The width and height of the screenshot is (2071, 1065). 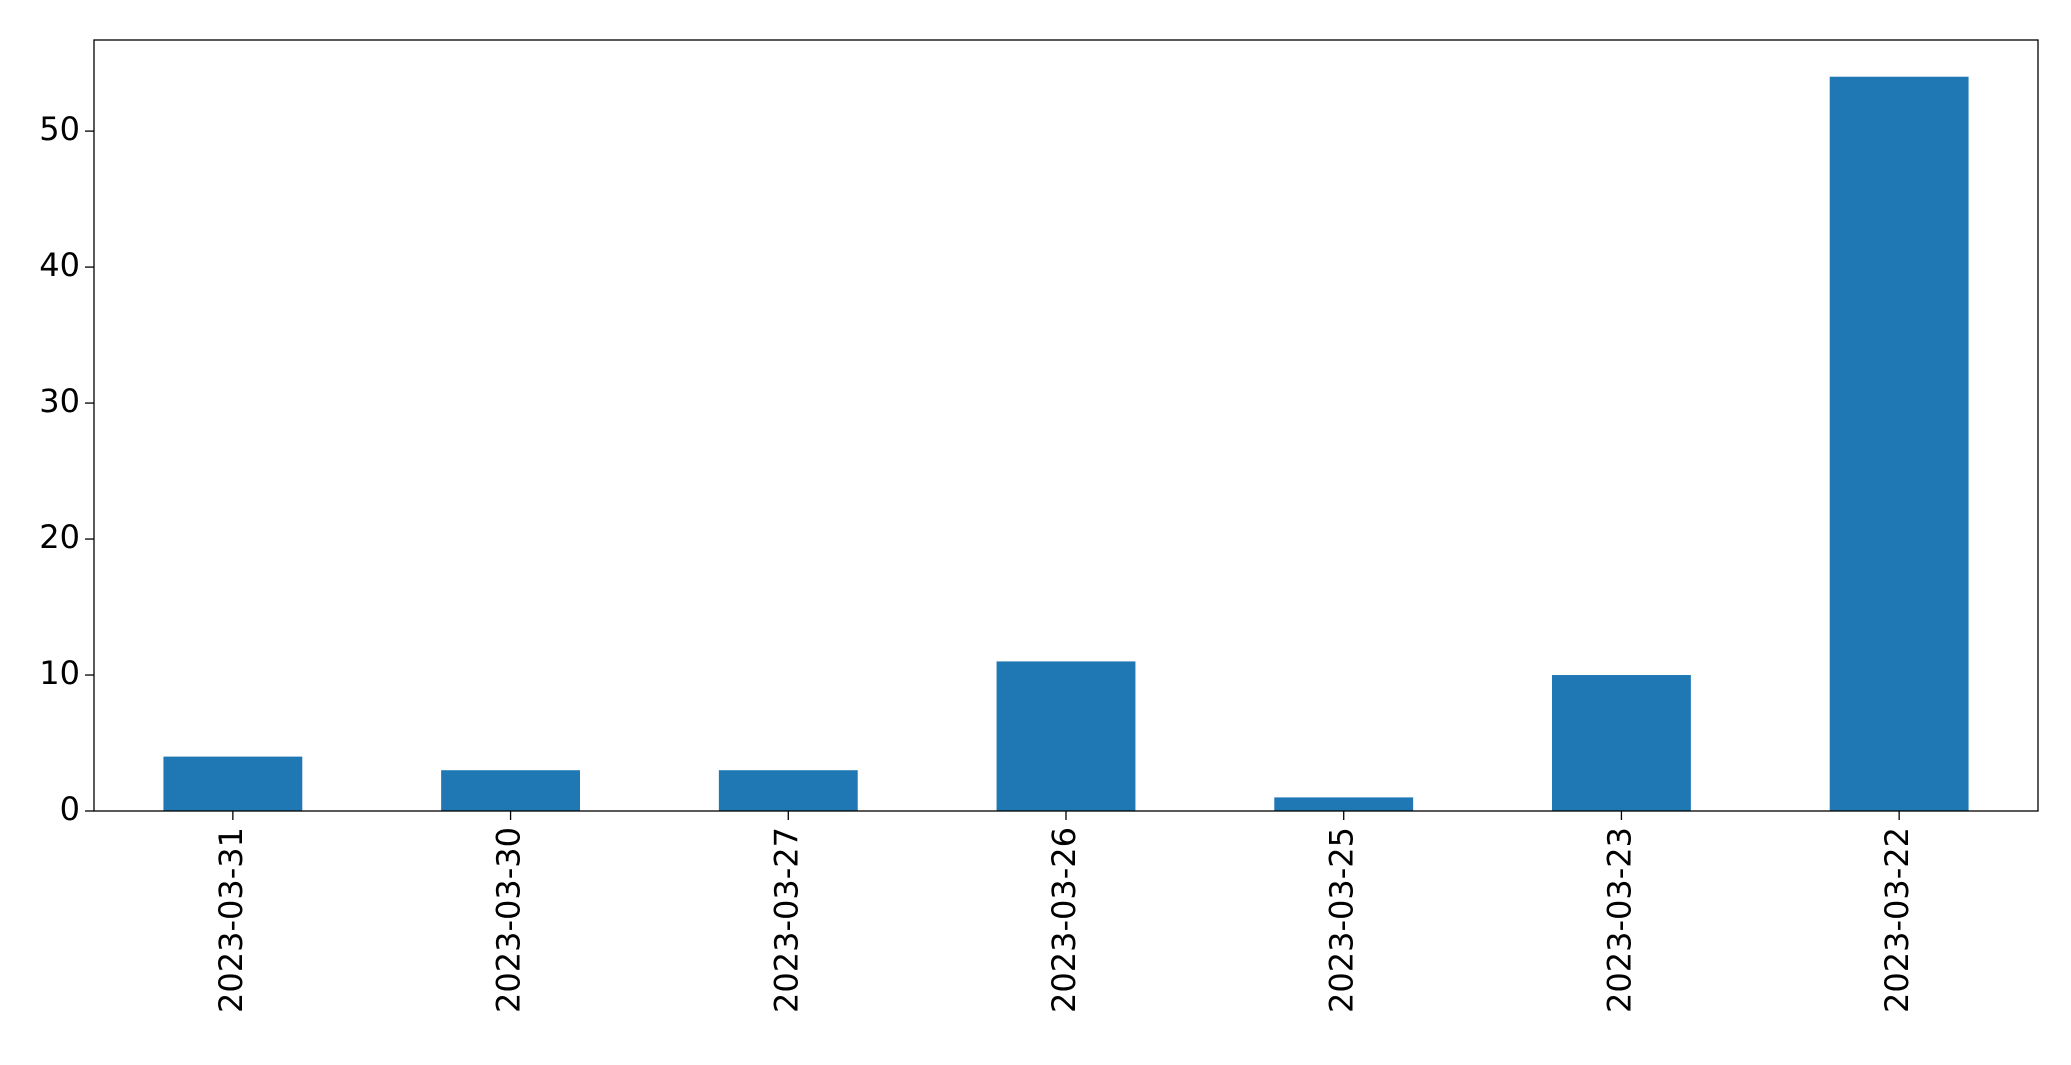 What do you see at coordinates (786, 920) in the screenshot?
I see `x-tick-label: 2023-03-27` at bounding box center [786, 920].